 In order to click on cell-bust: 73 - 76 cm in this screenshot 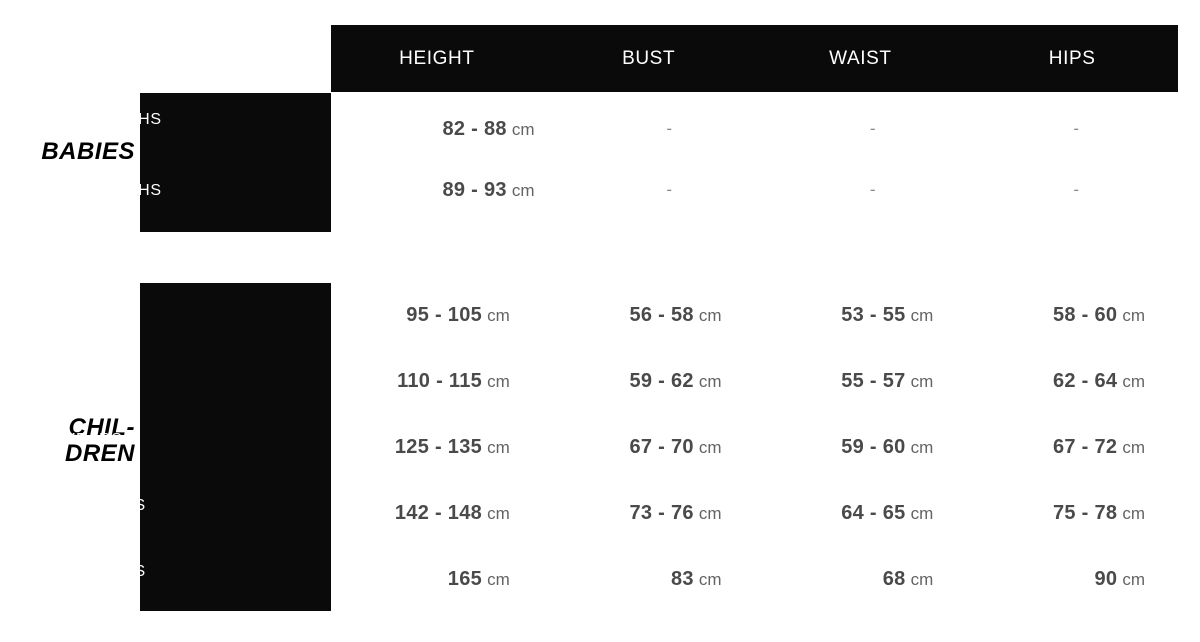, I will do `click(649, 513)`.